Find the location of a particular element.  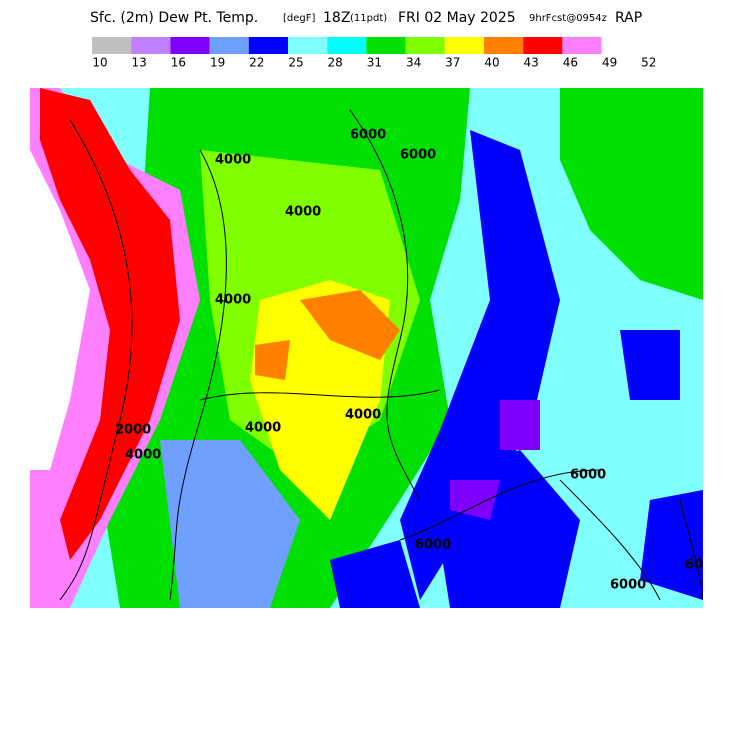

legend-label: 22 is located at coordinates (256, 63).